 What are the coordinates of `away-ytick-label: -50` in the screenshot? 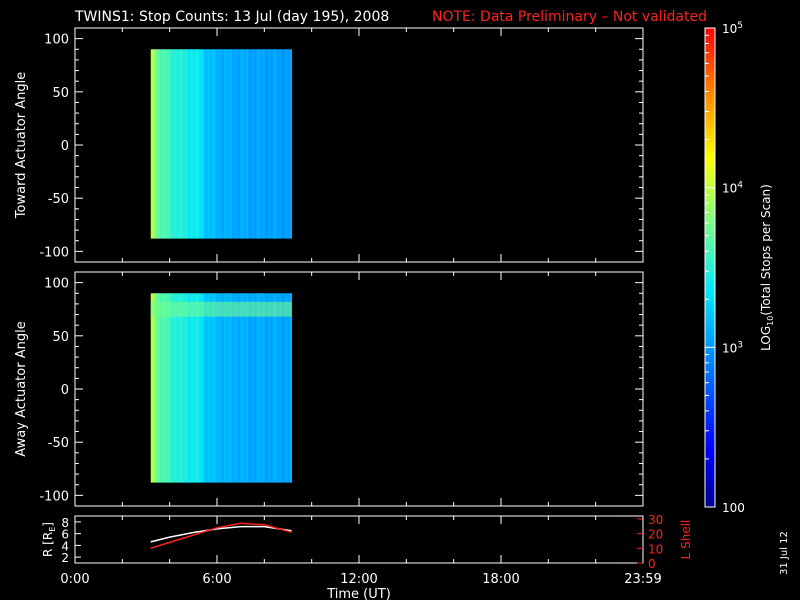 It's located at (58, 443).